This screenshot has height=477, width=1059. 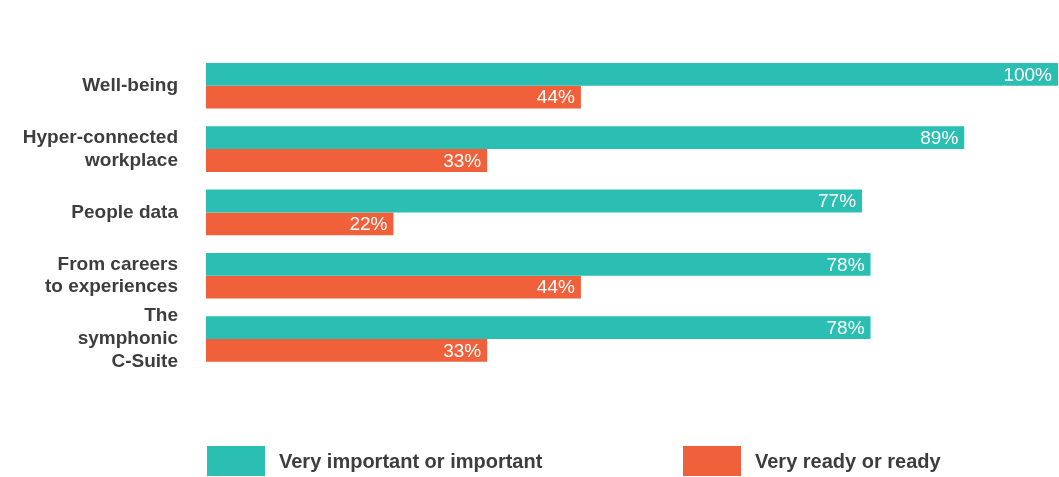 I want to click on data-label: 100%, so click(x=1028, y=74).